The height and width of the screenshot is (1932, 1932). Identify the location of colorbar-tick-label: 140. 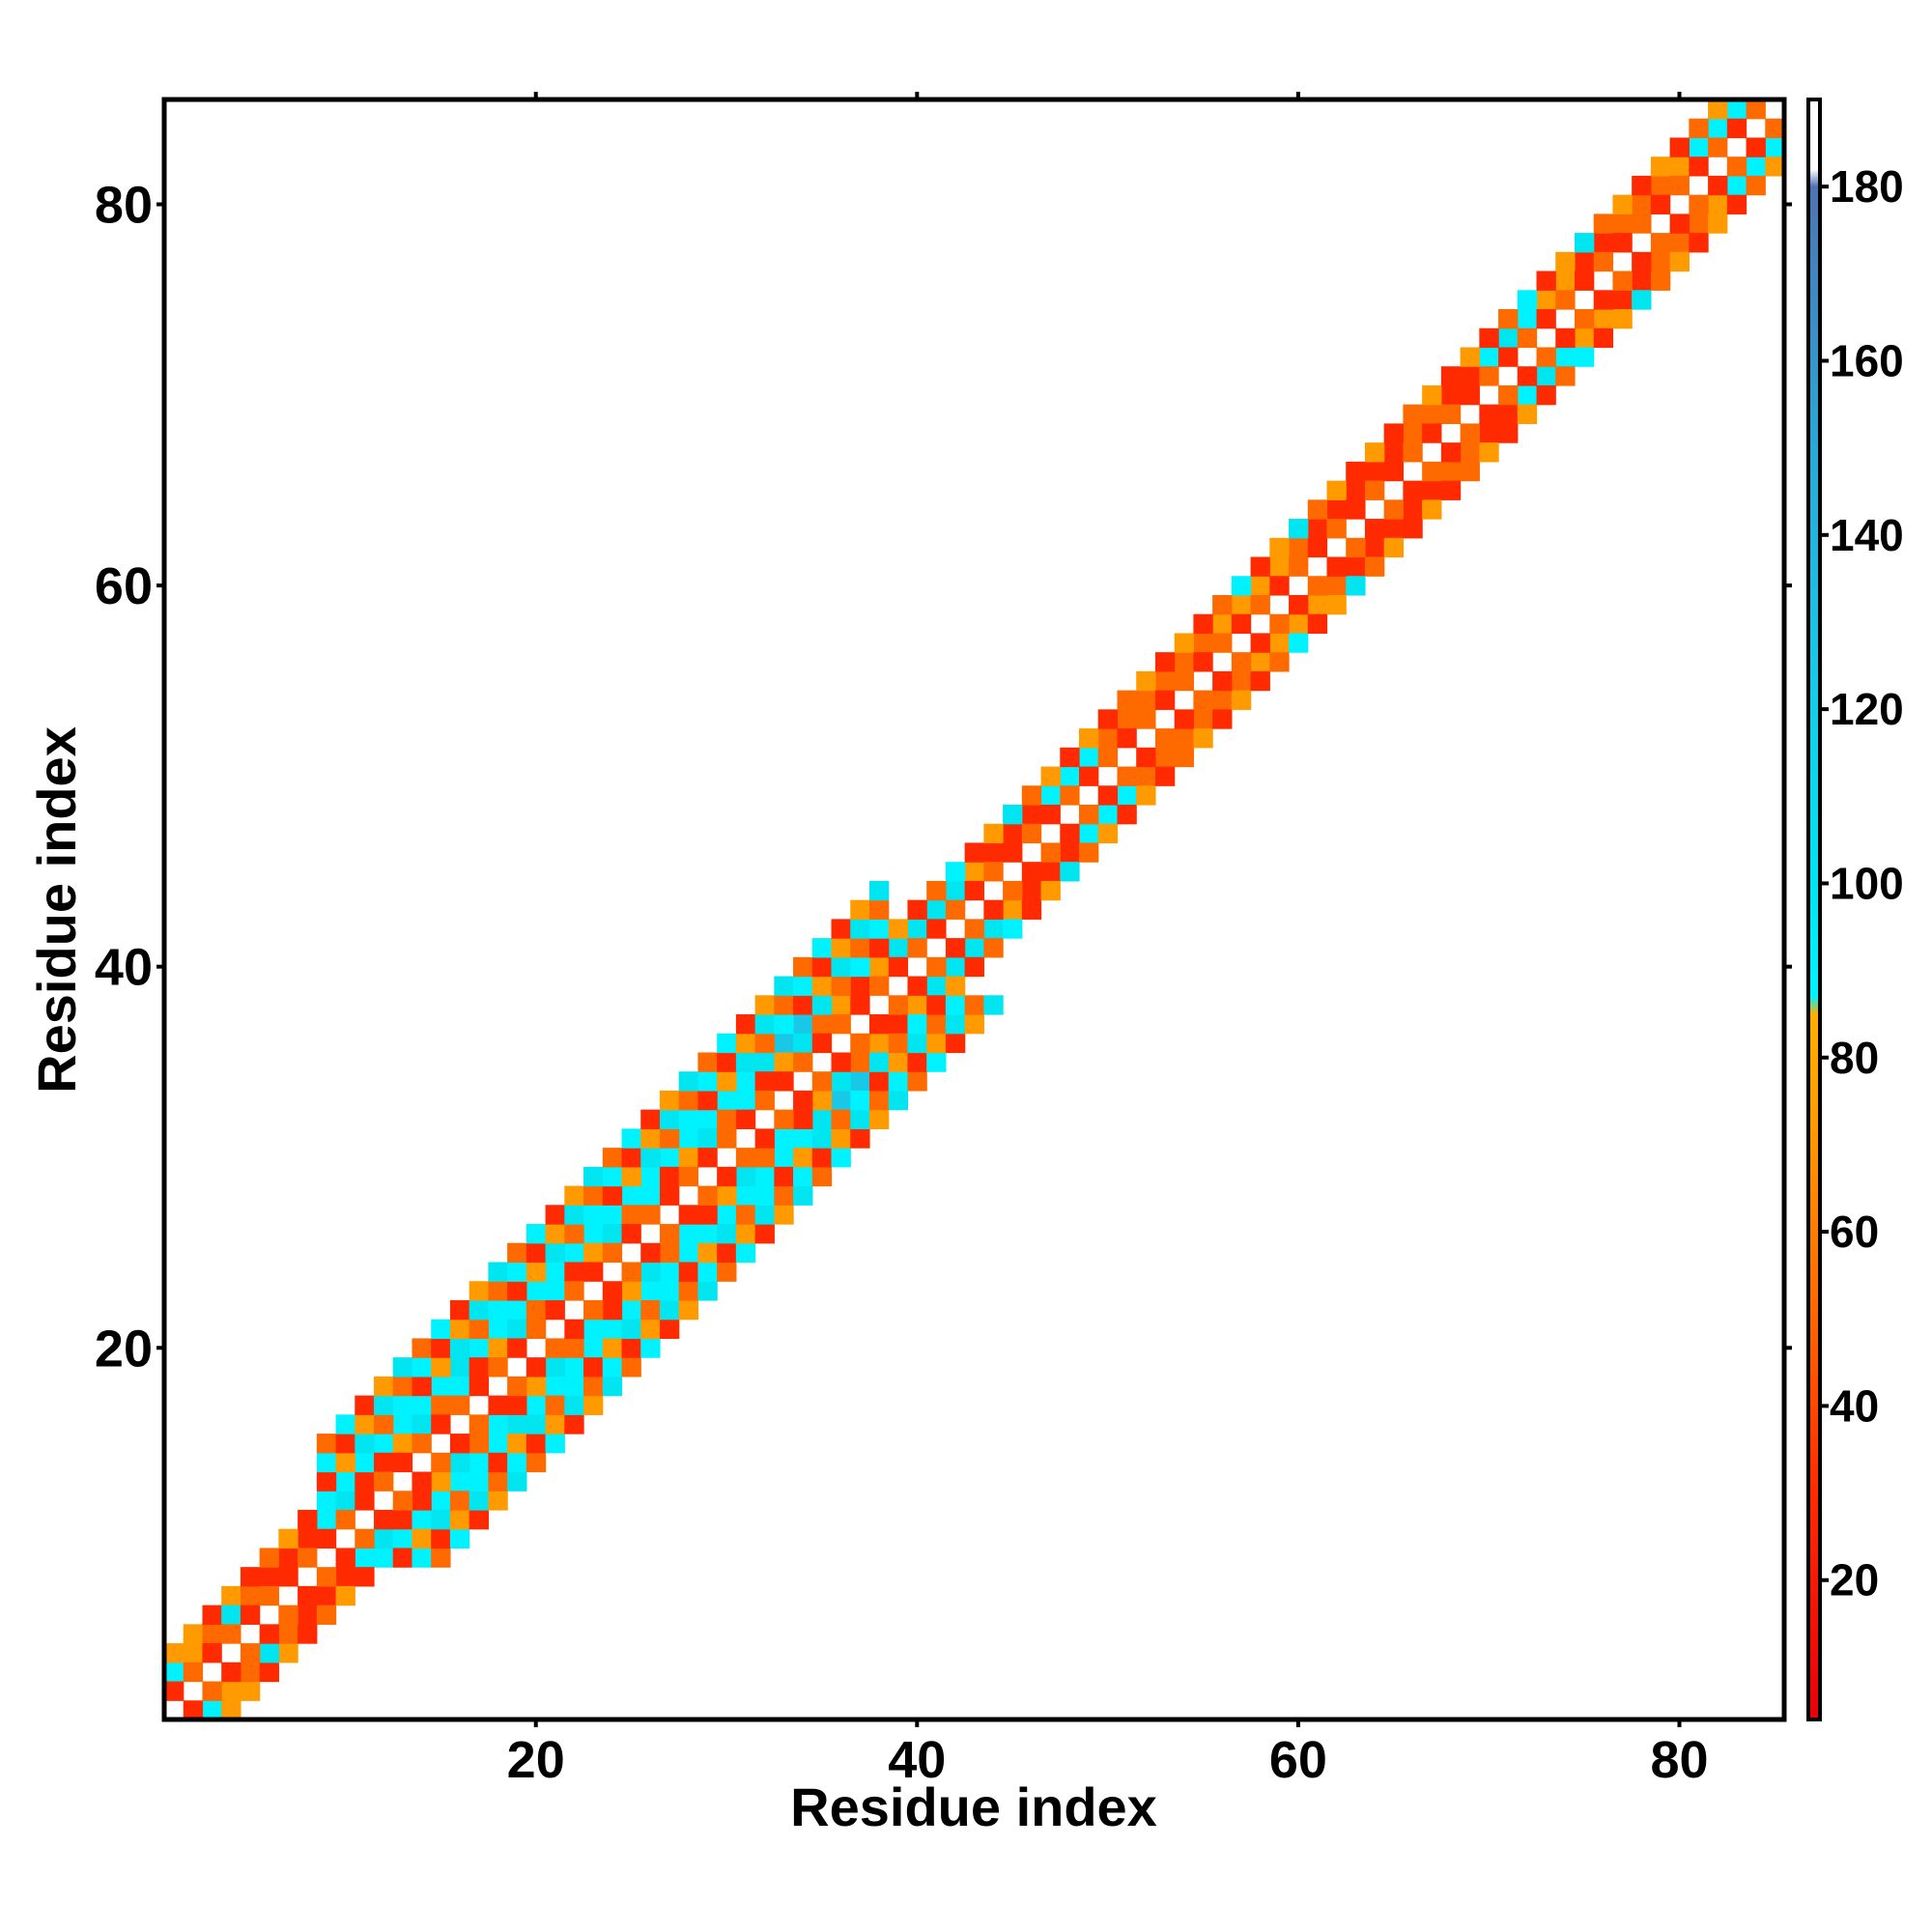
(1867, 535).